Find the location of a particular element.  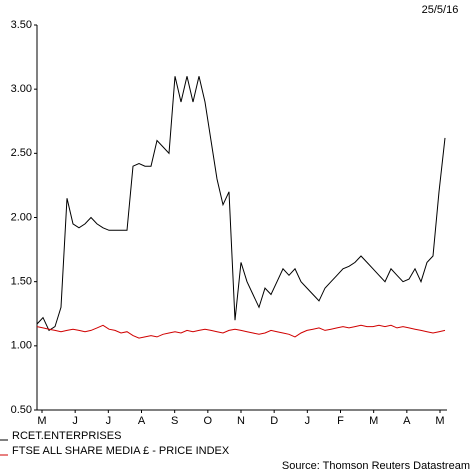

y-tick-label: 3.00 is located at coordinates (21, 89).